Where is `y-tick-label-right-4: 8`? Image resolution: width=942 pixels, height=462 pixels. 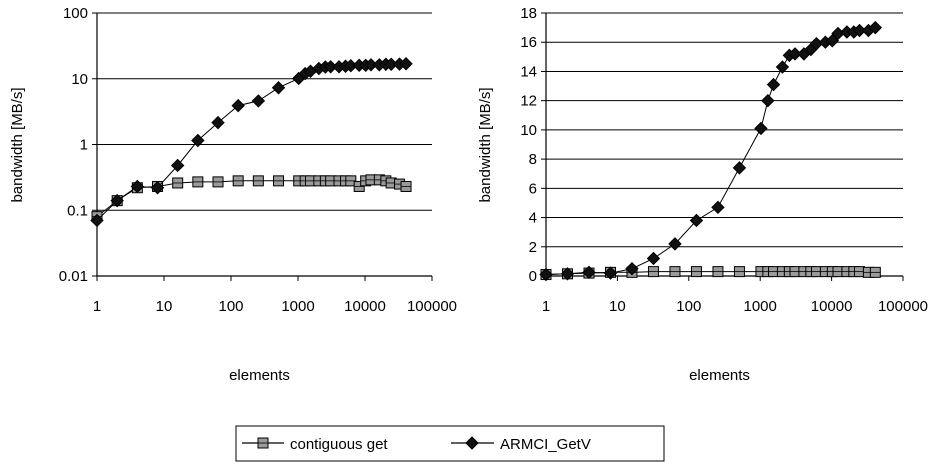 y-tick-label-right-4: 8 is located at coordinates (533, 159).